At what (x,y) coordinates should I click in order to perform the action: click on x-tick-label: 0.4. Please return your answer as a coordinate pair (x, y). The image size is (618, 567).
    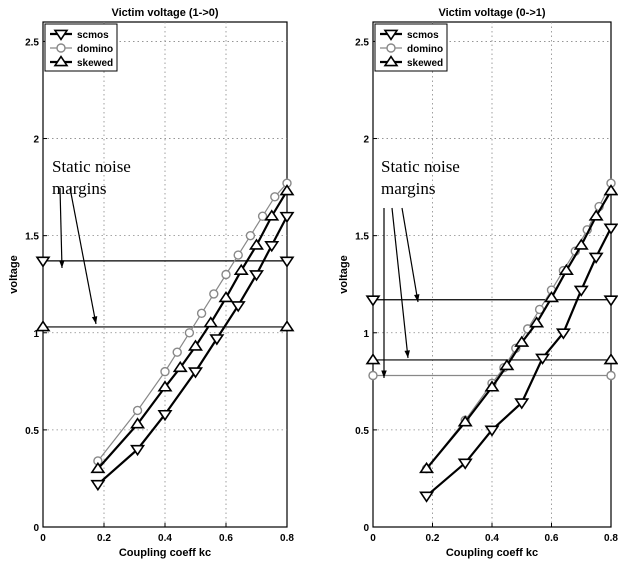
    Looking at the image, I should click on (492, 538).